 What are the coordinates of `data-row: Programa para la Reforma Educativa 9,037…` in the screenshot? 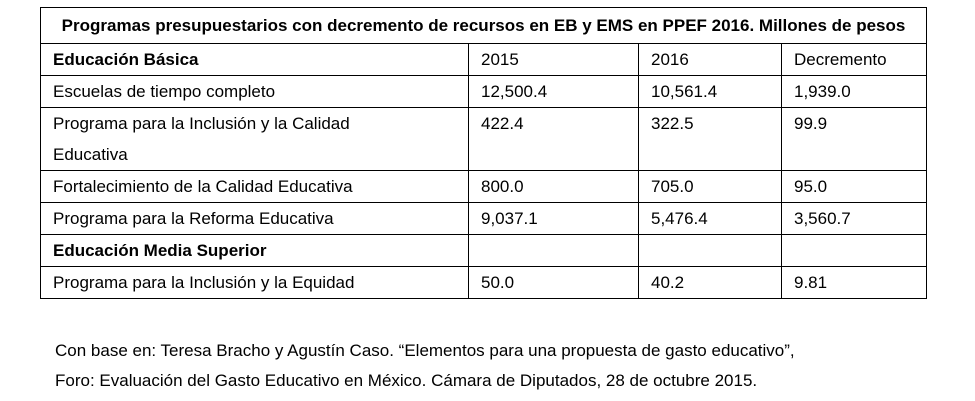 It's located at (483, 218).